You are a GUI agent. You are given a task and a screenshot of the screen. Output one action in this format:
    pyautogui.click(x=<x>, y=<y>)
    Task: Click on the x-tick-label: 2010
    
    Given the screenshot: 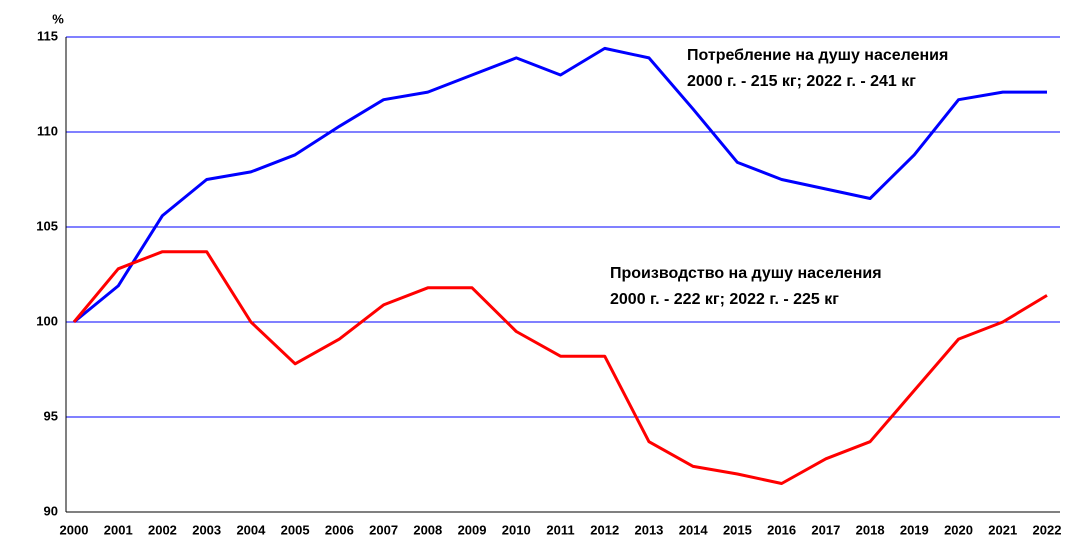 What is the action you would take?
    pyautogui.click(x=516, y=529)
    